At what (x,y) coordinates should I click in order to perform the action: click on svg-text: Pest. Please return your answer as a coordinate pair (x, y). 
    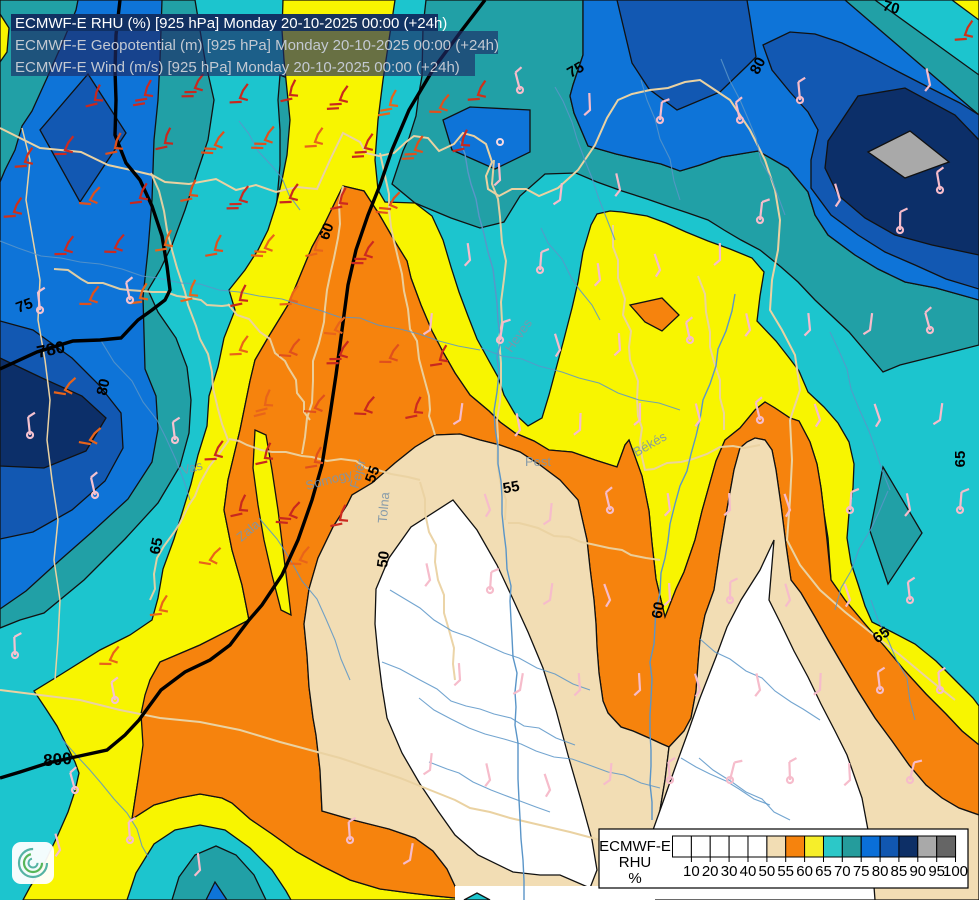
    Looking at the image, I should click on (538, 461).